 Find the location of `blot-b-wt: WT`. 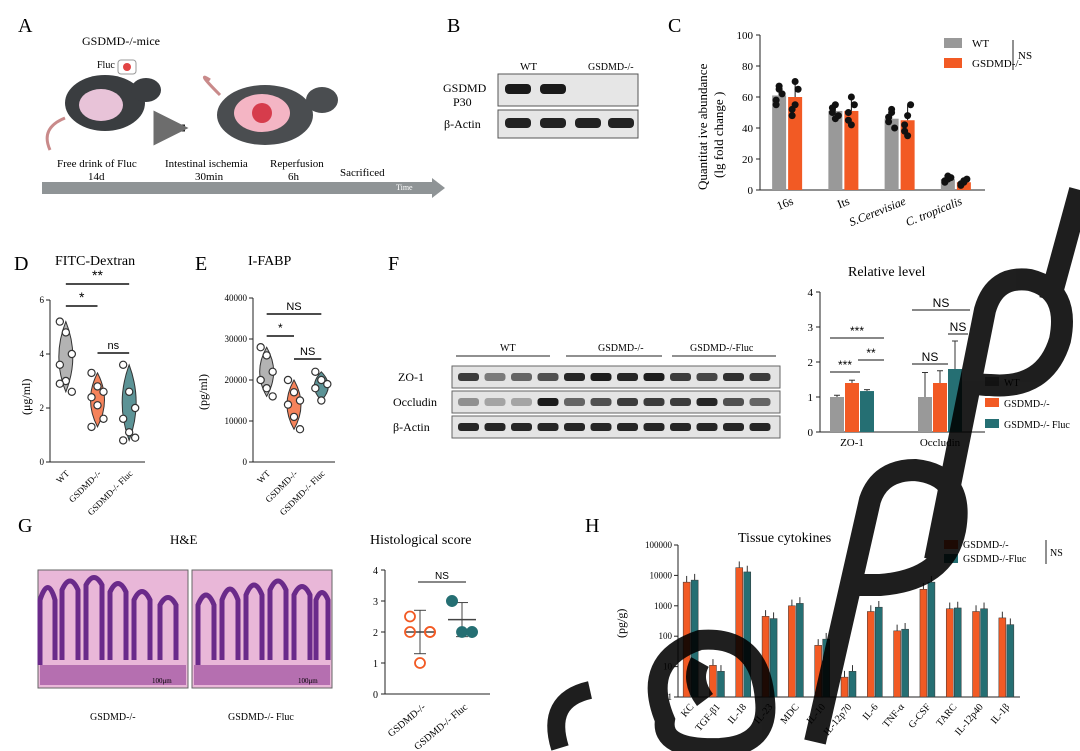

blot-b-wt: WT is located at coordinates (528, 67).